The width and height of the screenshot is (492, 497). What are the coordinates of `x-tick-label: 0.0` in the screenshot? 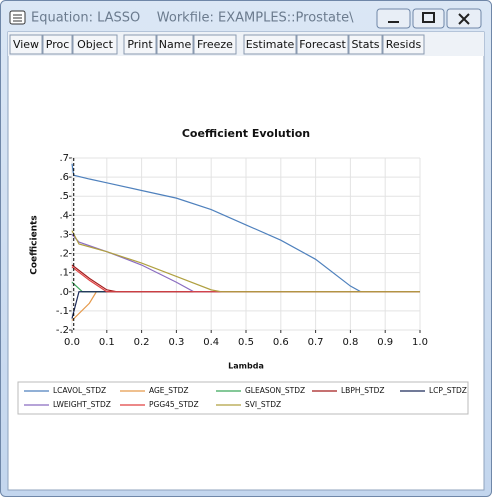 It's located at (72, 342).